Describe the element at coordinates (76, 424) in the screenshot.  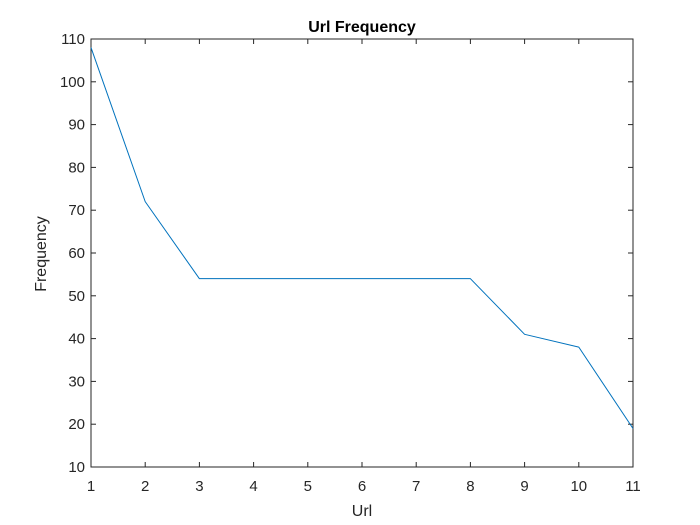
I see `y-tick-label: 20` at that location.